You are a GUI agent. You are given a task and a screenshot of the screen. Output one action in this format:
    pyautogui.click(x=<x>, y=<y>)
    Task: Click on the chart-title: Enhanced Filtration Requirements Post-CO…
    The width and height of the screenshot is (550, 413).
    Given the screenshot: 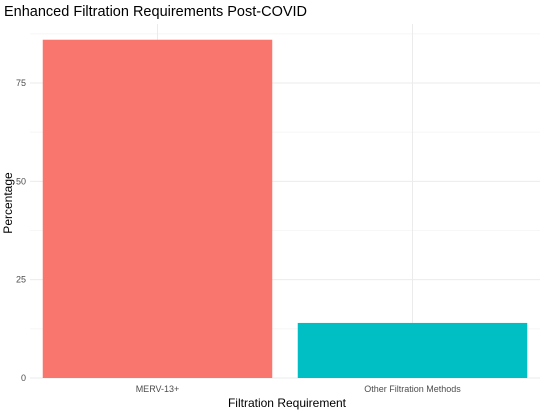 What is the action you would take?
    pyautogui.click(x=155, y=12)
    